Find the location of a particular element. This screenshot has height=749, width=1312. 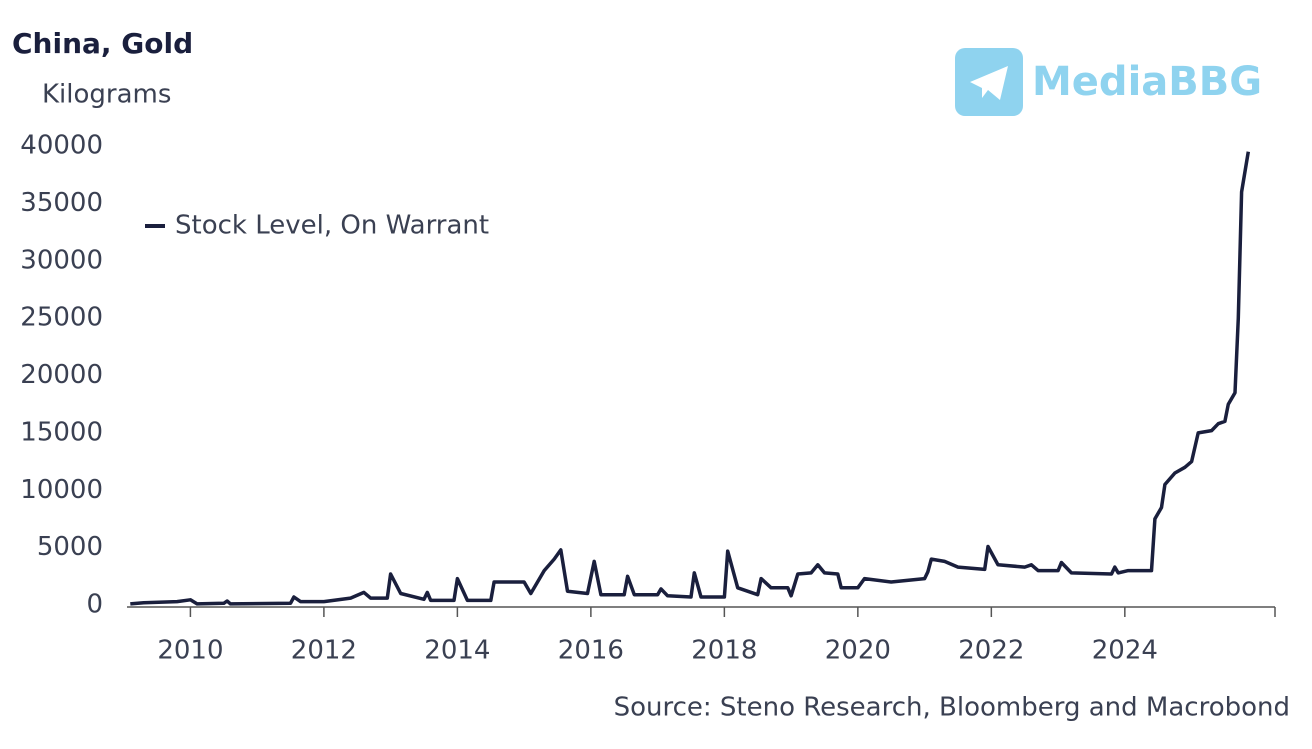

y-tick-label: 5000 is located at coordinates (70, 547).